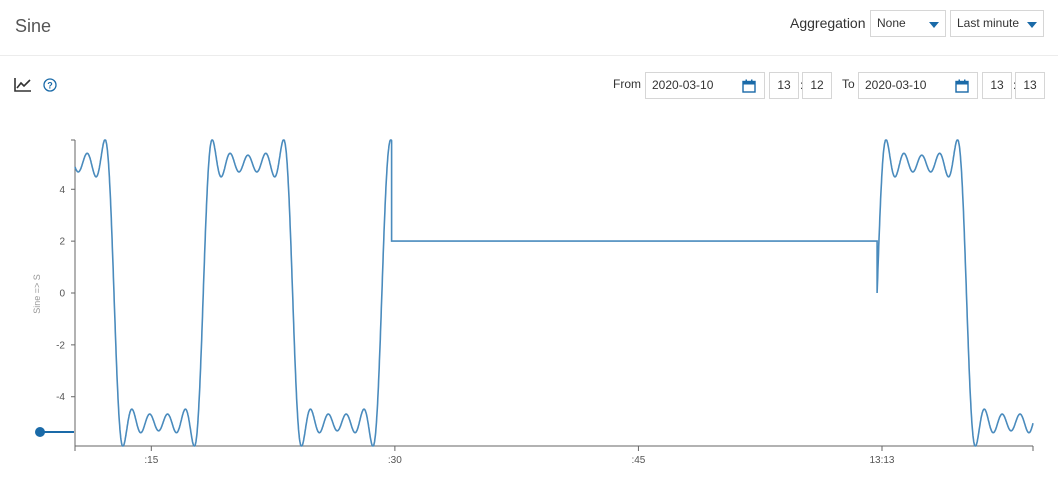 The height and width of the screenshot is (488, 1058). I want to click on from-minute-input: 12, so click(817, 85).